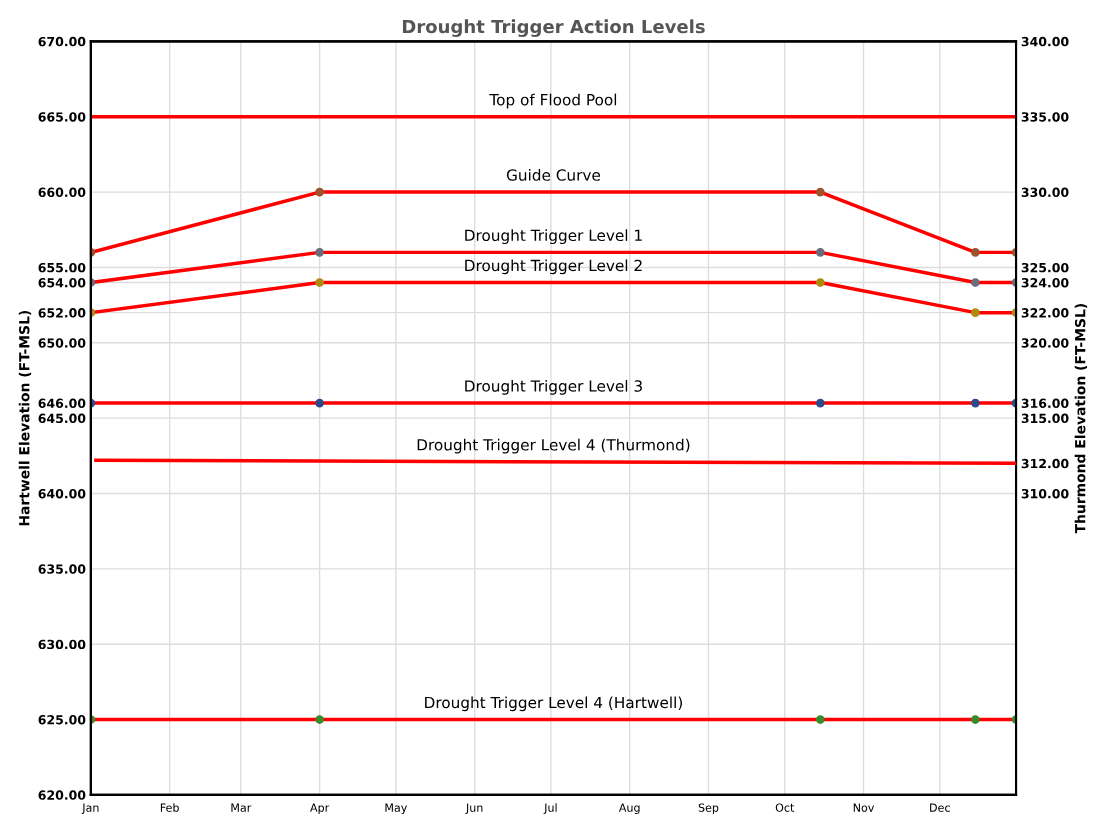  Describe the element at coordinates (1081, 419) in the screenshot. I see `y2-axis-title: Thurmond Elevation (FT-MSL)` at that location.